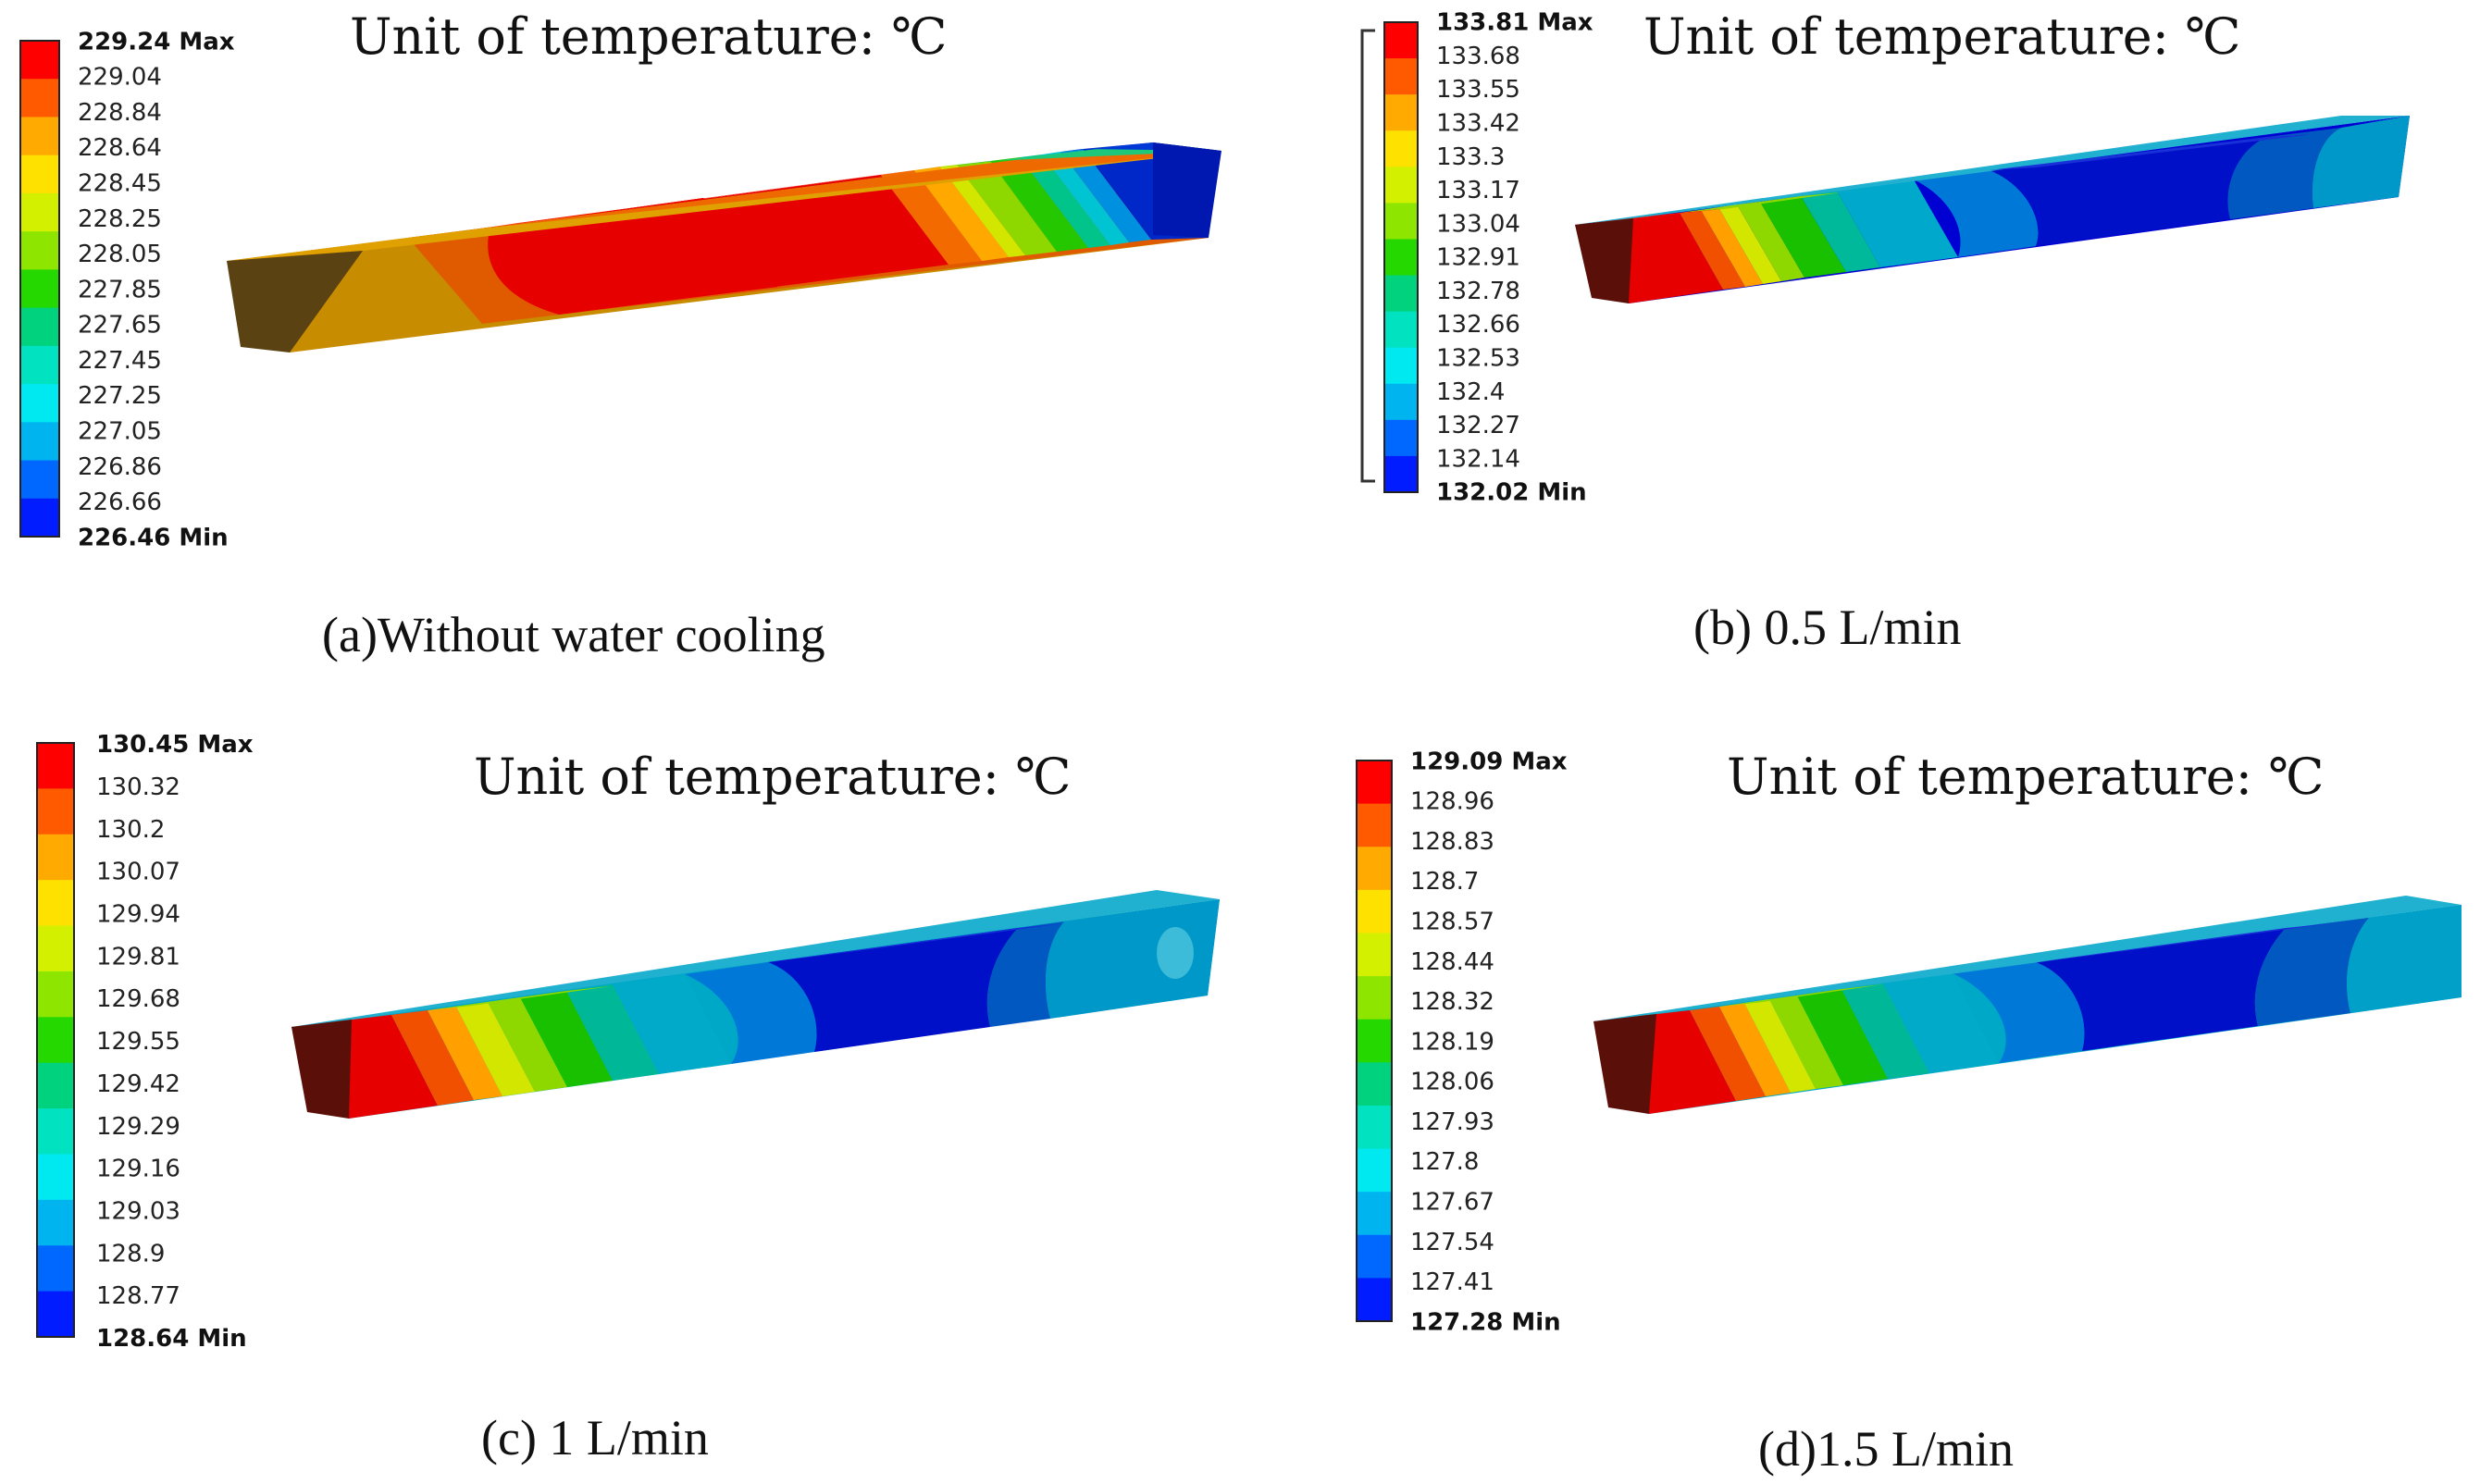  What do you see at coordinates (2361, 162) in the screenshot?
I see `bar-b-lblue` at bounding box center [2361, 162].